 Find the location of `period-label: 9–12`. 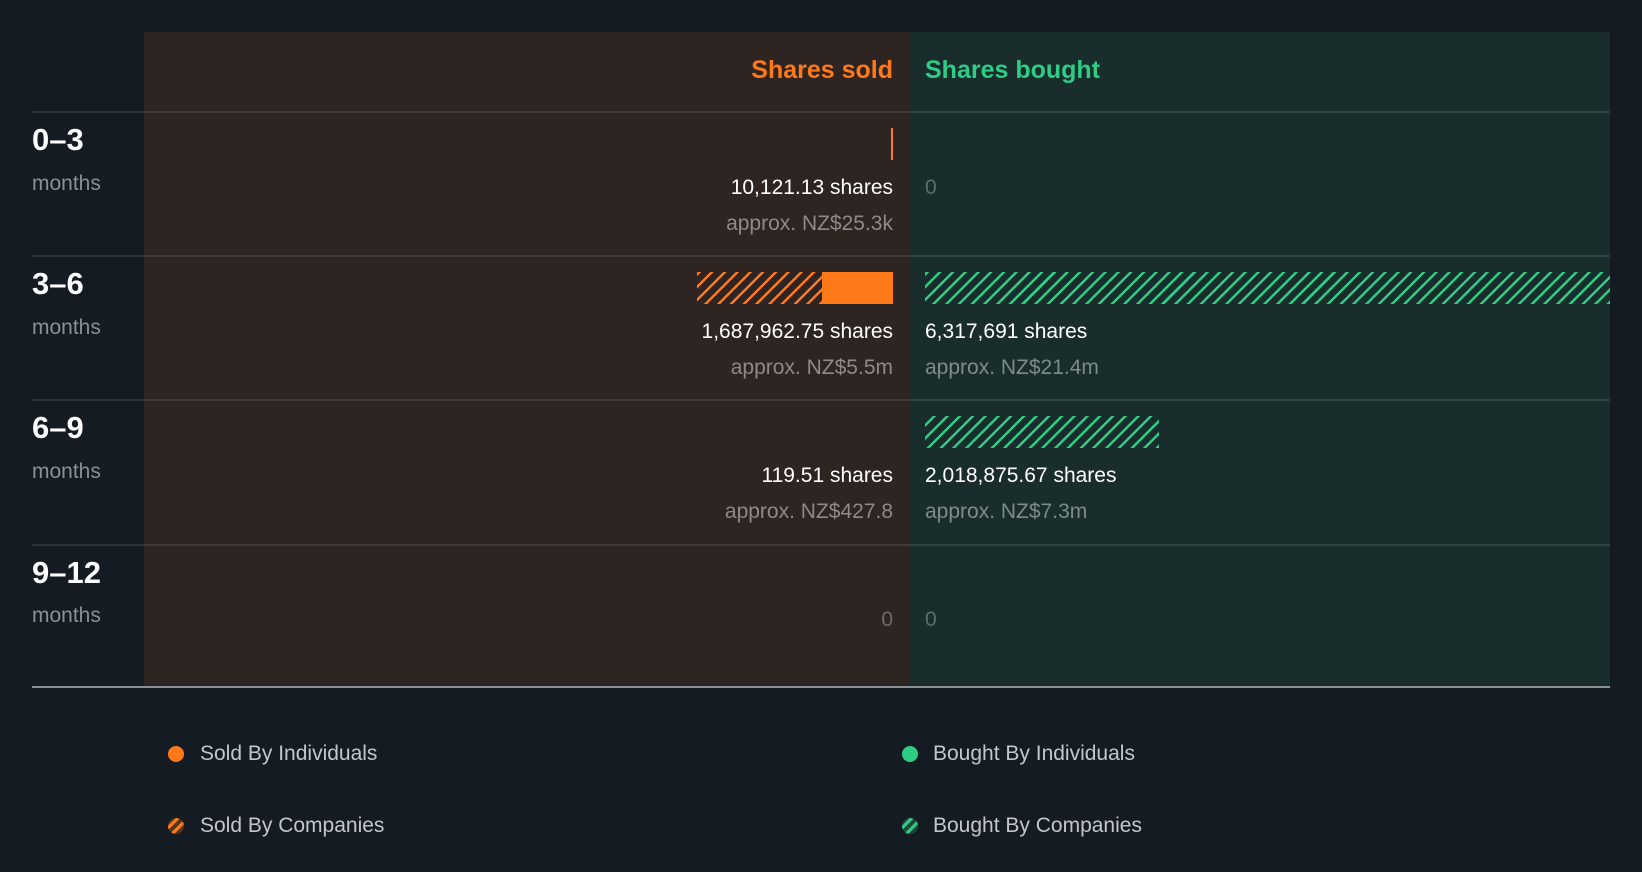

period-label: 9–12 is located at coordinates (66, 572).